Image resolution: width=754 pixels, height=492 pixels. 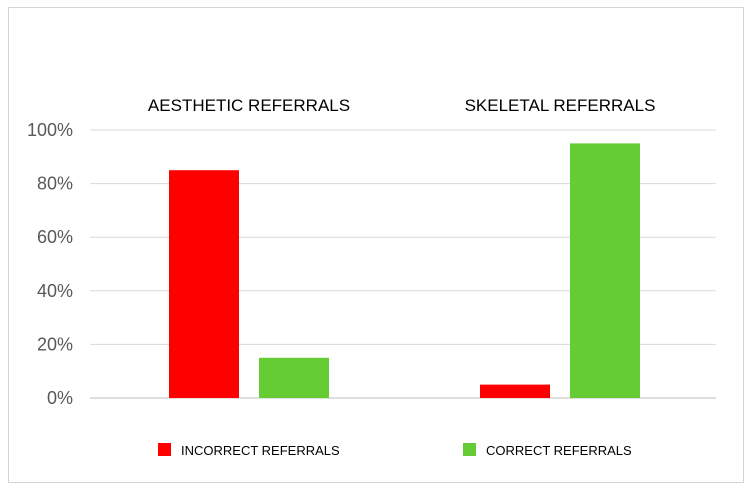 I want to click on category-label: AESTHETIC REFERRALS, so click(x=249, y=105).